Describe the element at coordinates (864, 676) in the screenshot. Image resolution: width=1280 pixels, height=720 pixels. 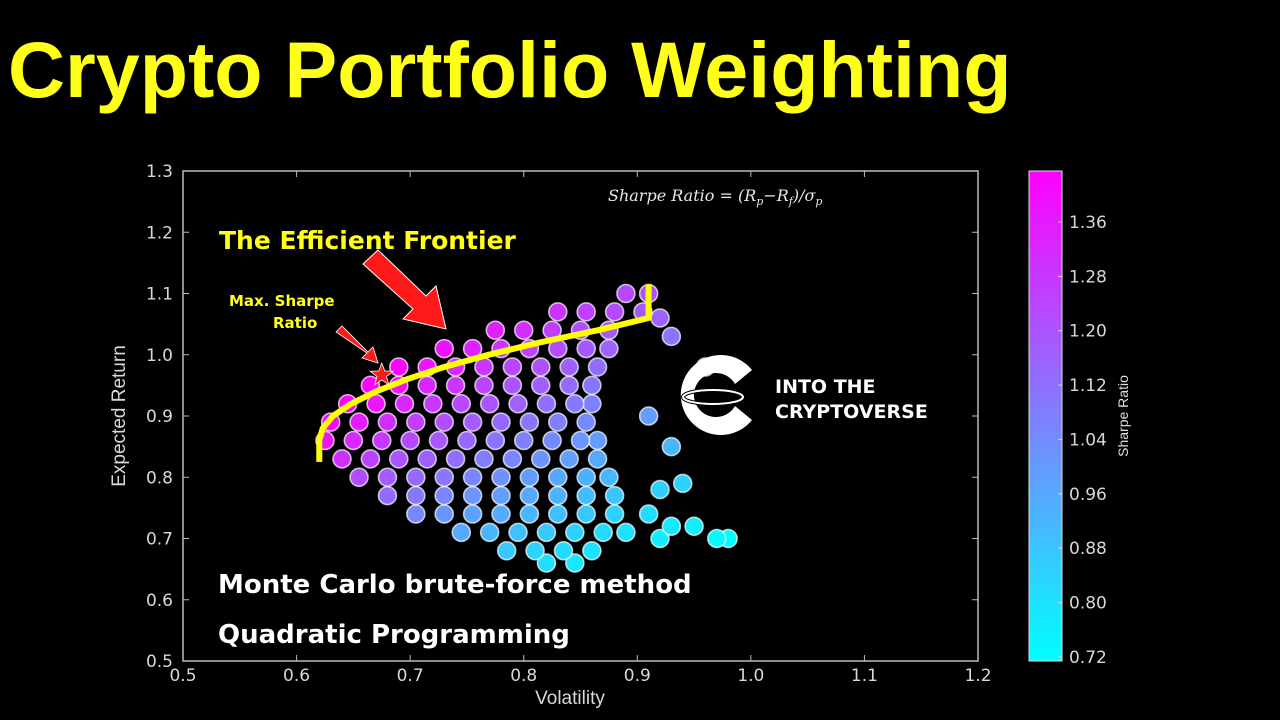
I see `x-tick-label: 1.1` at that location.